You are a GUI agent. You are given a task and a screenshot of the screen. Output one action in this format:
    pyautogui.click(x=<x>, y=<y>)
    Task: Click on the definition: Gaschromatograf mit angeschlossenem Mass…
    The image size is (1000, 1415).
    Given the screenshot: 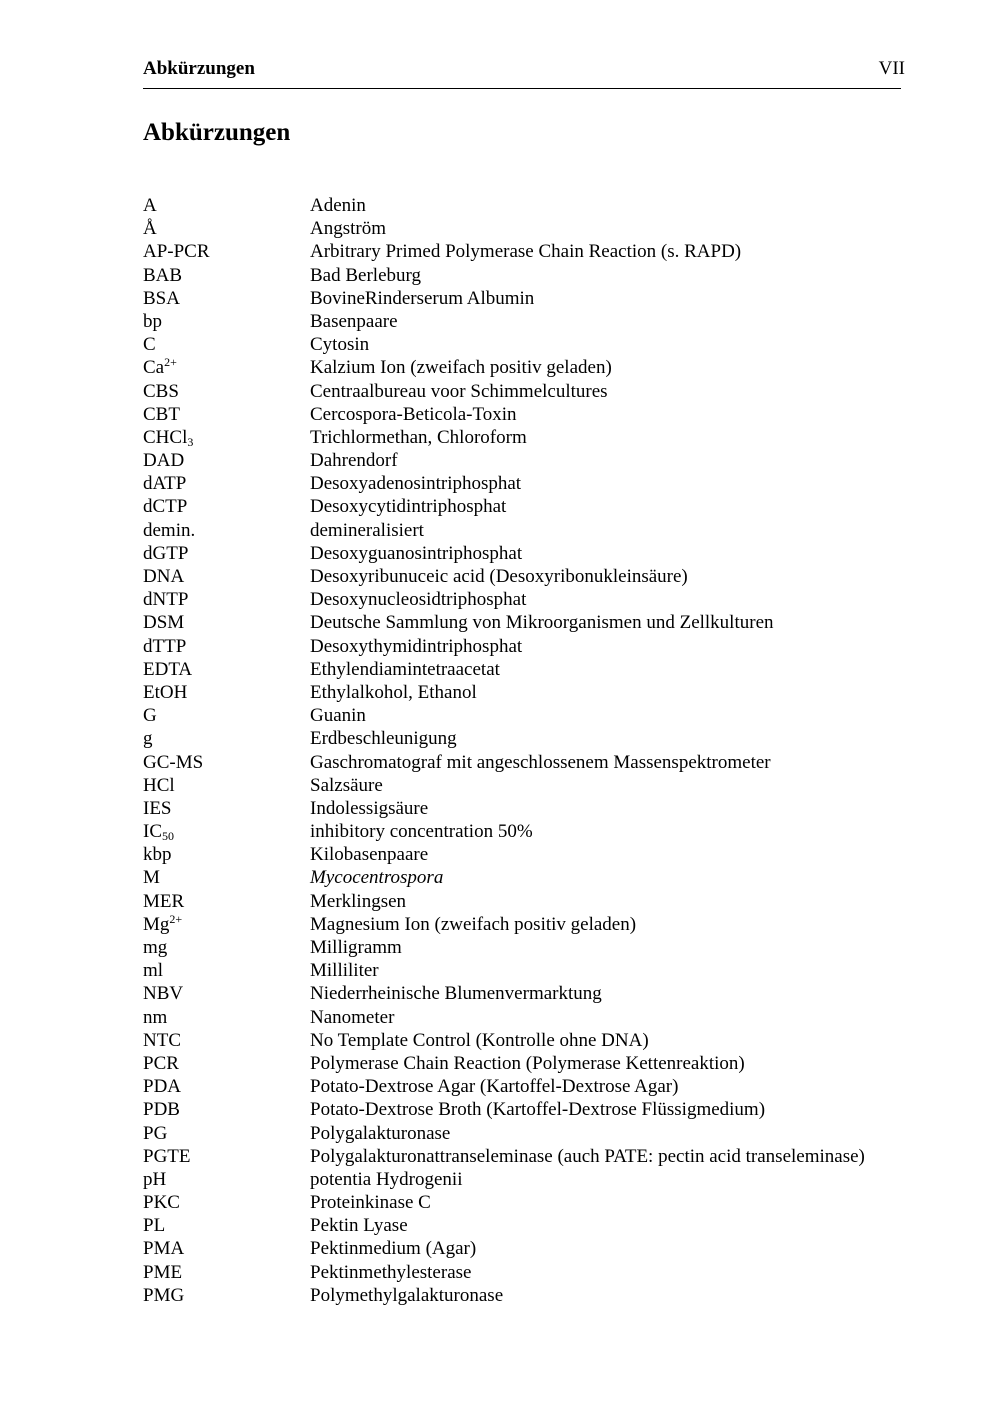 What is the action you would take?
    pyautogui.click(x=540, y=762)
    